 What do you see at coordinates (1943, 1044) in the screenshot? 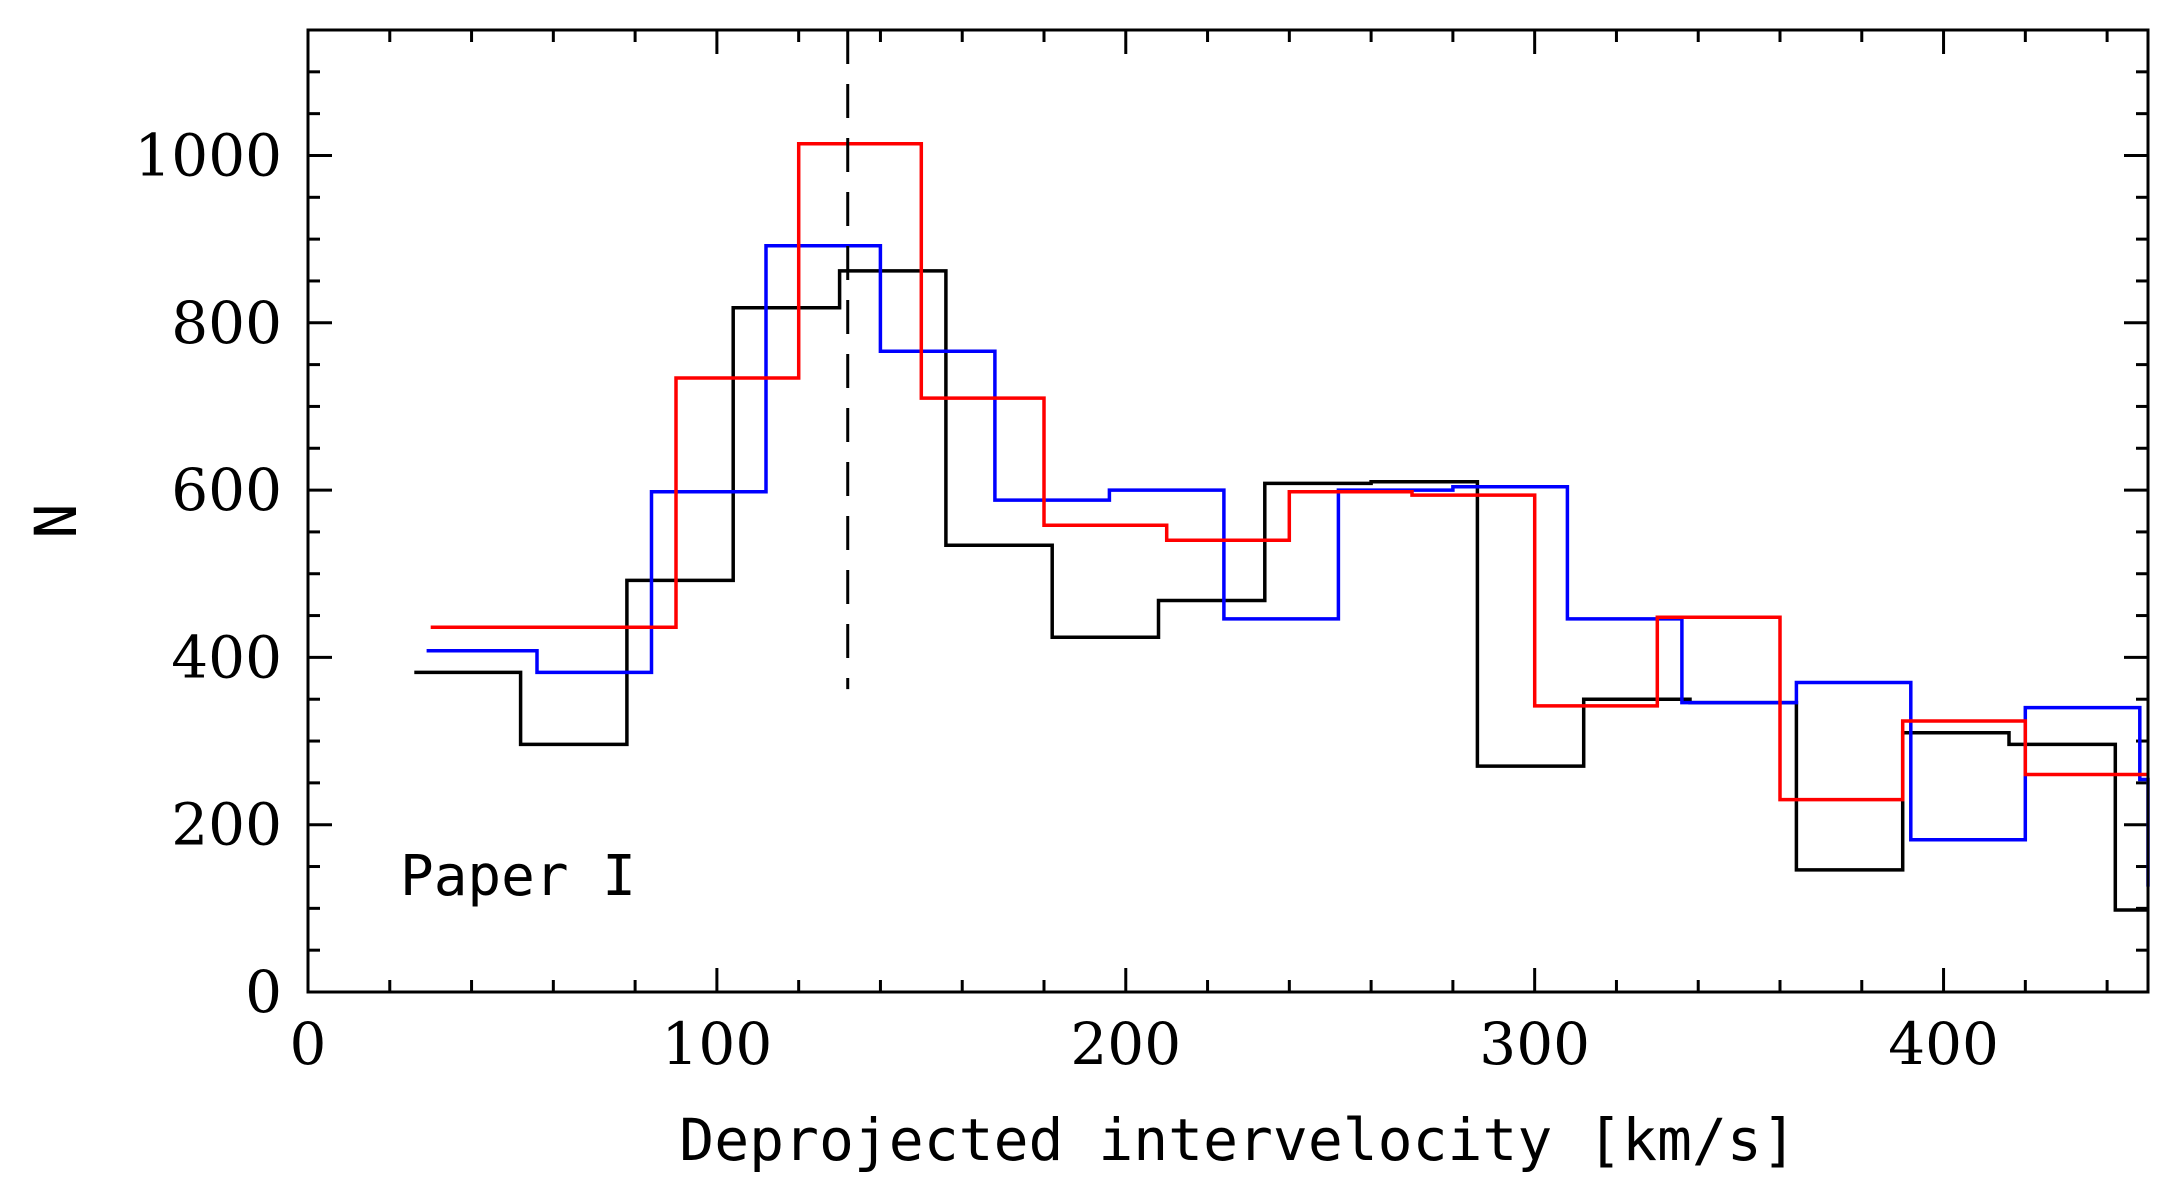
I see `x-tick-label: 400` at bounding box center [1943, 1044].